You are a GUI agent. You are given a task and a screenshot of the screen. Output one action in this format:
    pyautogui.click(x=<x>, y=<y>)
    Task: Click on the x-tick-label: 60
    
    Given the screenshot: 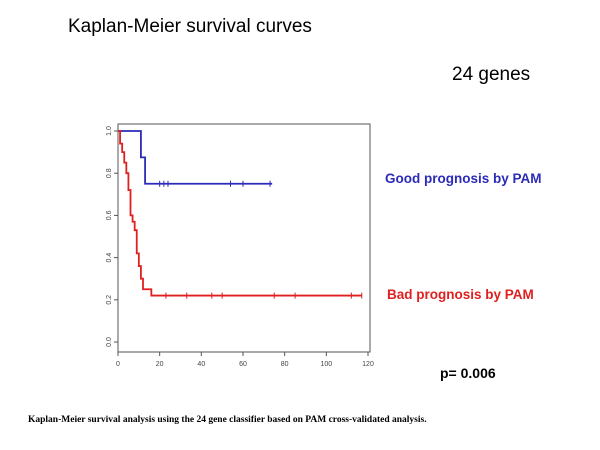 What is the action you would take?
    pyautogui.click(x=243, y=364)
    